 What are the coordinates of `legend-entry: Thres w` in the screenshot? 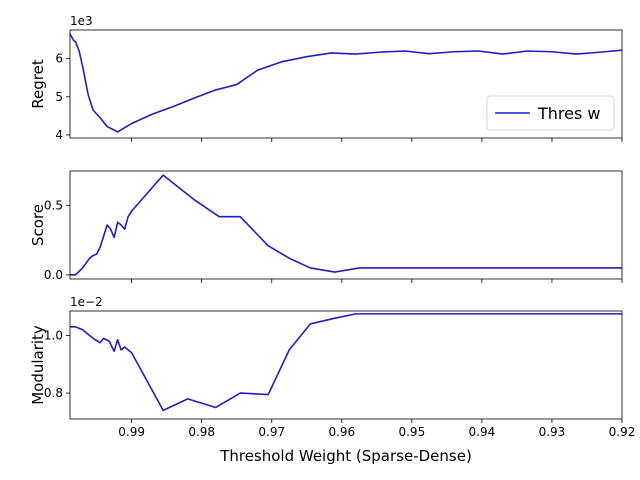 It's located at (569, 113).